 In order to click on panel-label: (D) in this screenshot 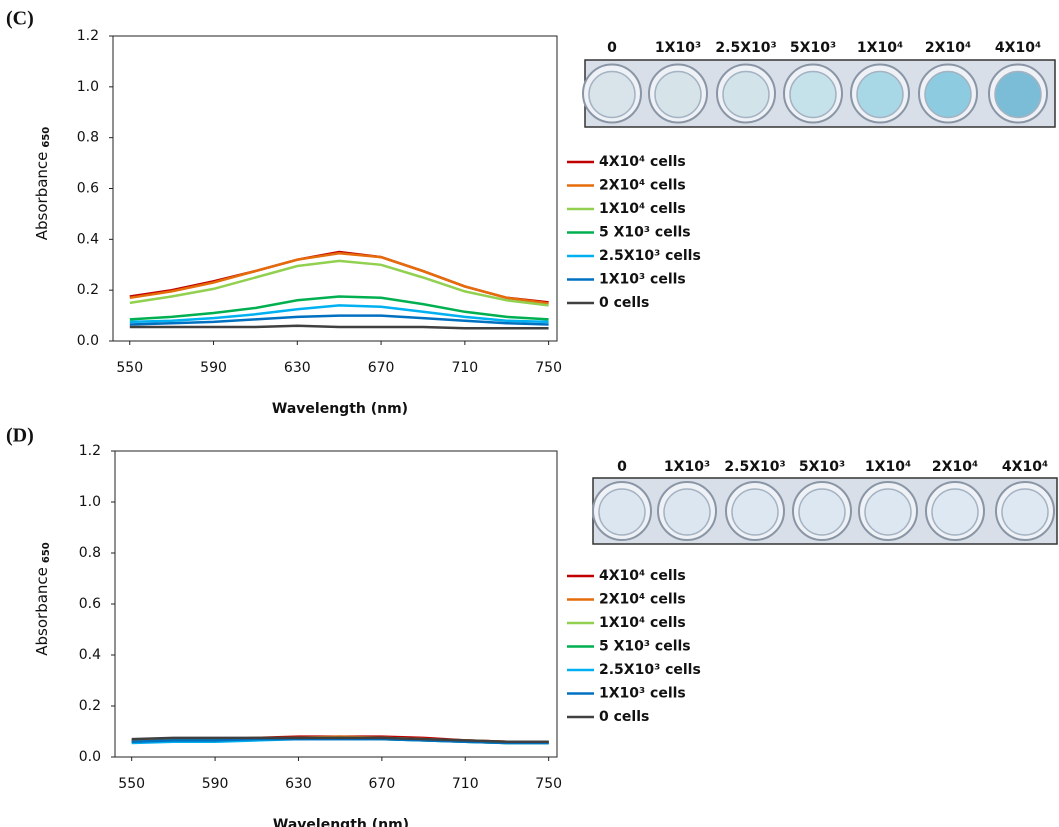, I will do `click(20, 436)`.